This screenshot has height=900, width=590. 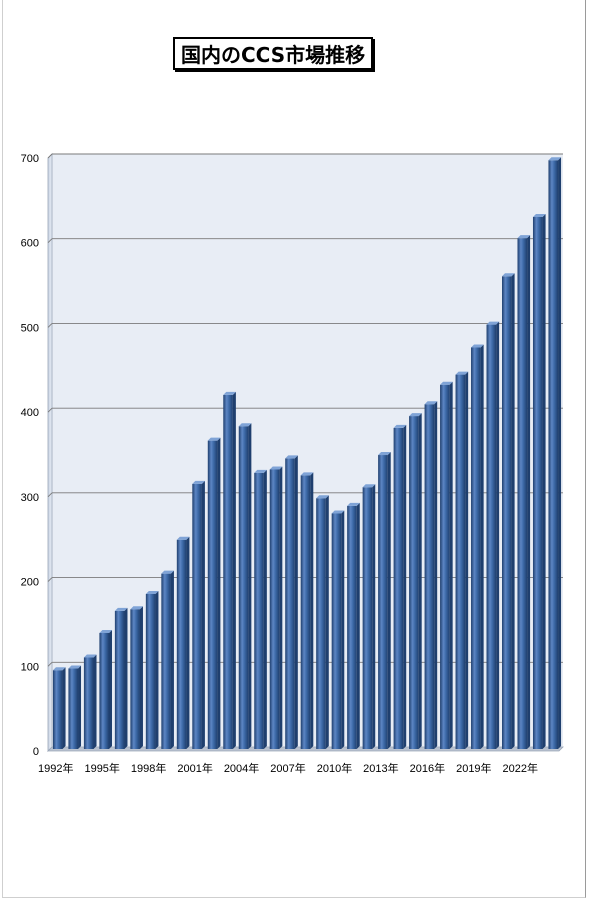 I want to click on y-tick-label: 200, so click(x=30, y=583).